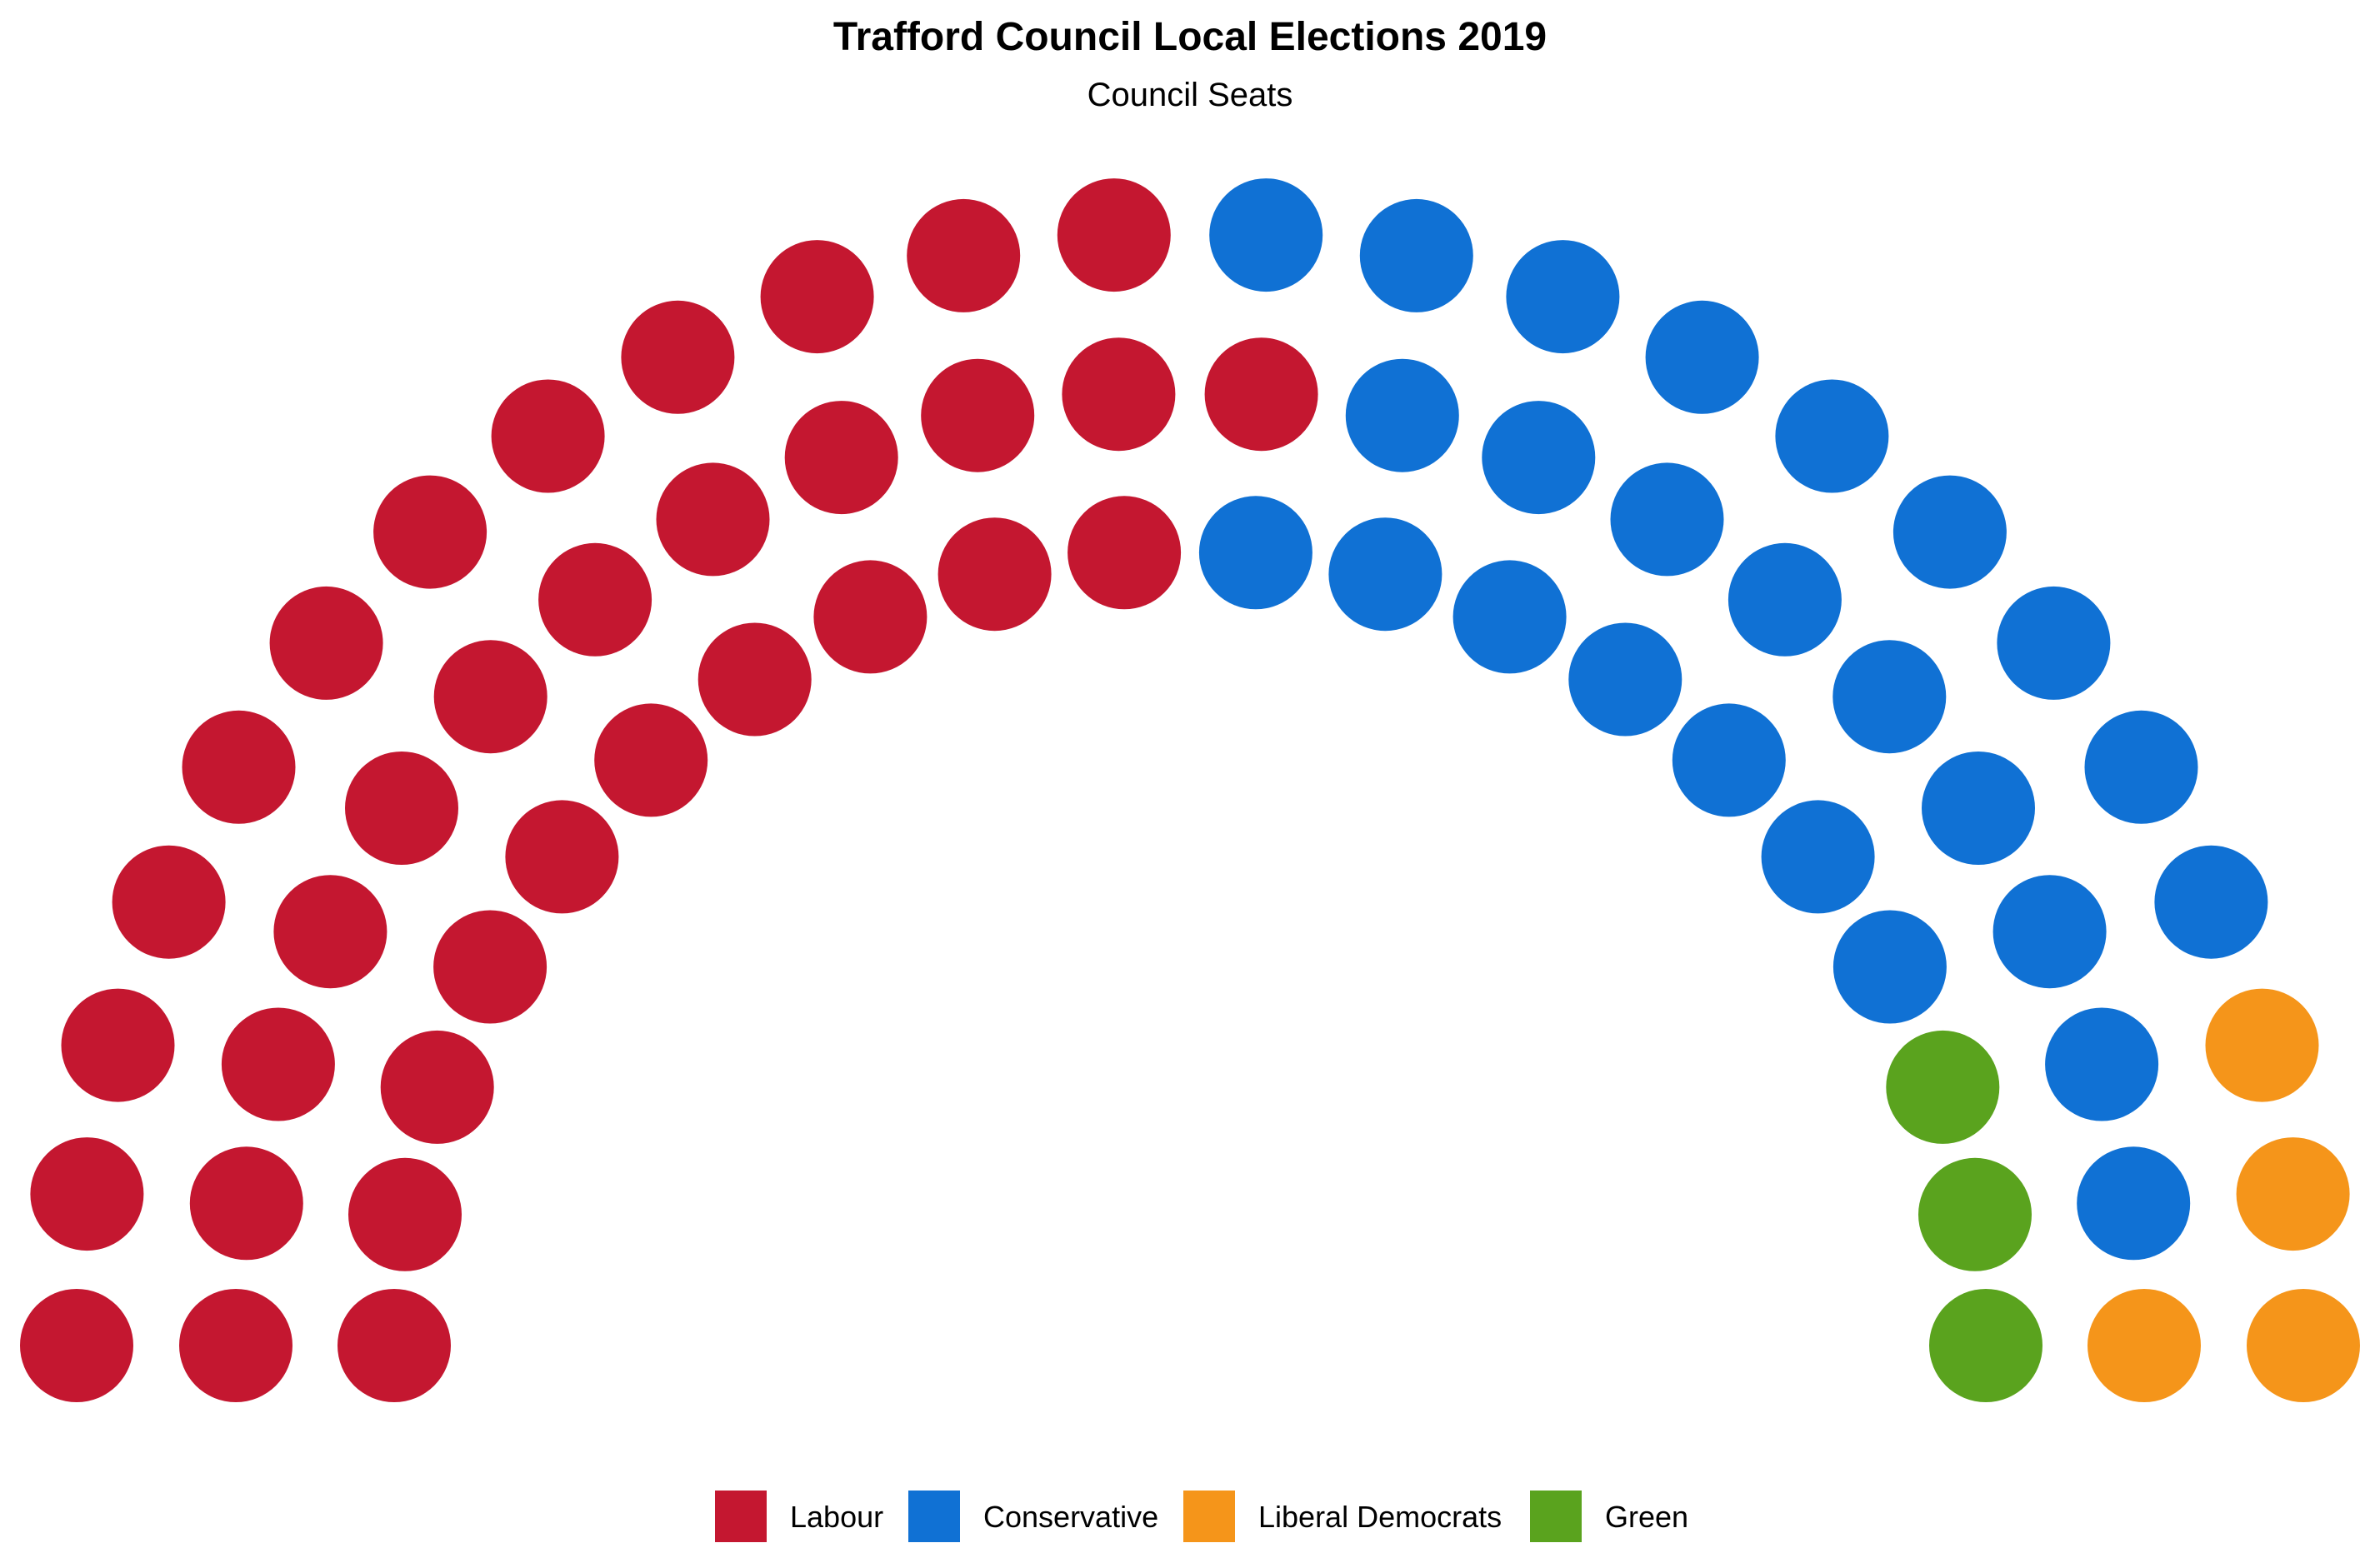 This screenshot has width=2380, height=1553. What do you see at coordinates (1209, 1516) in the screenshot?
I see `legend-swatch-liberal-democrats` at bounding box center [1209, 1516].